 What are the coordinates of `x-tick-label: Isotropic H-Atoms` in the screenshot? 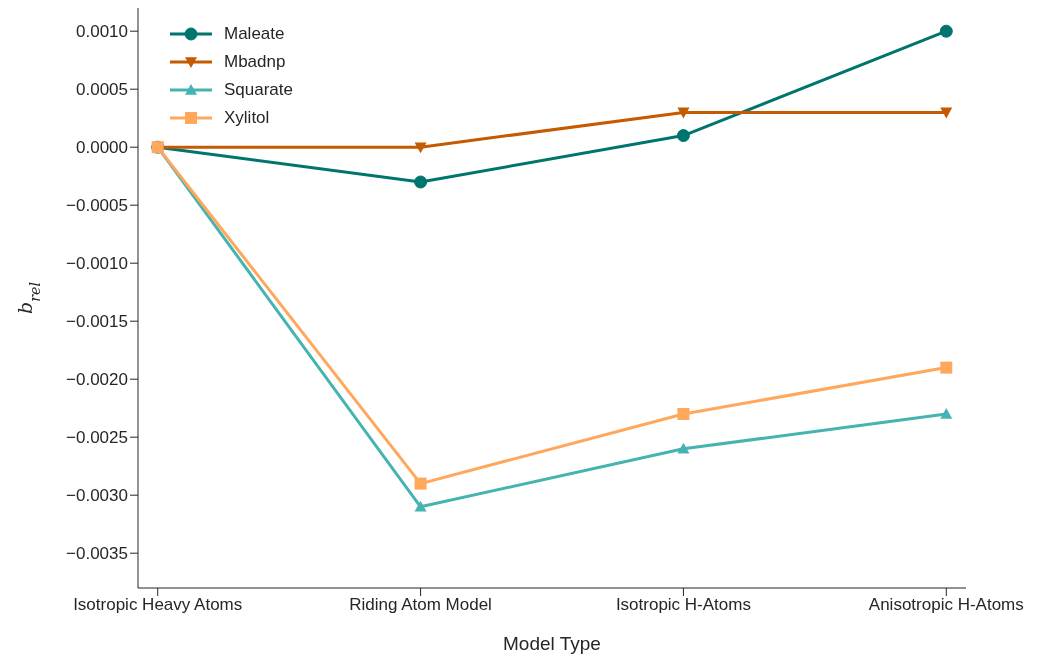 It's located at (683, 605).